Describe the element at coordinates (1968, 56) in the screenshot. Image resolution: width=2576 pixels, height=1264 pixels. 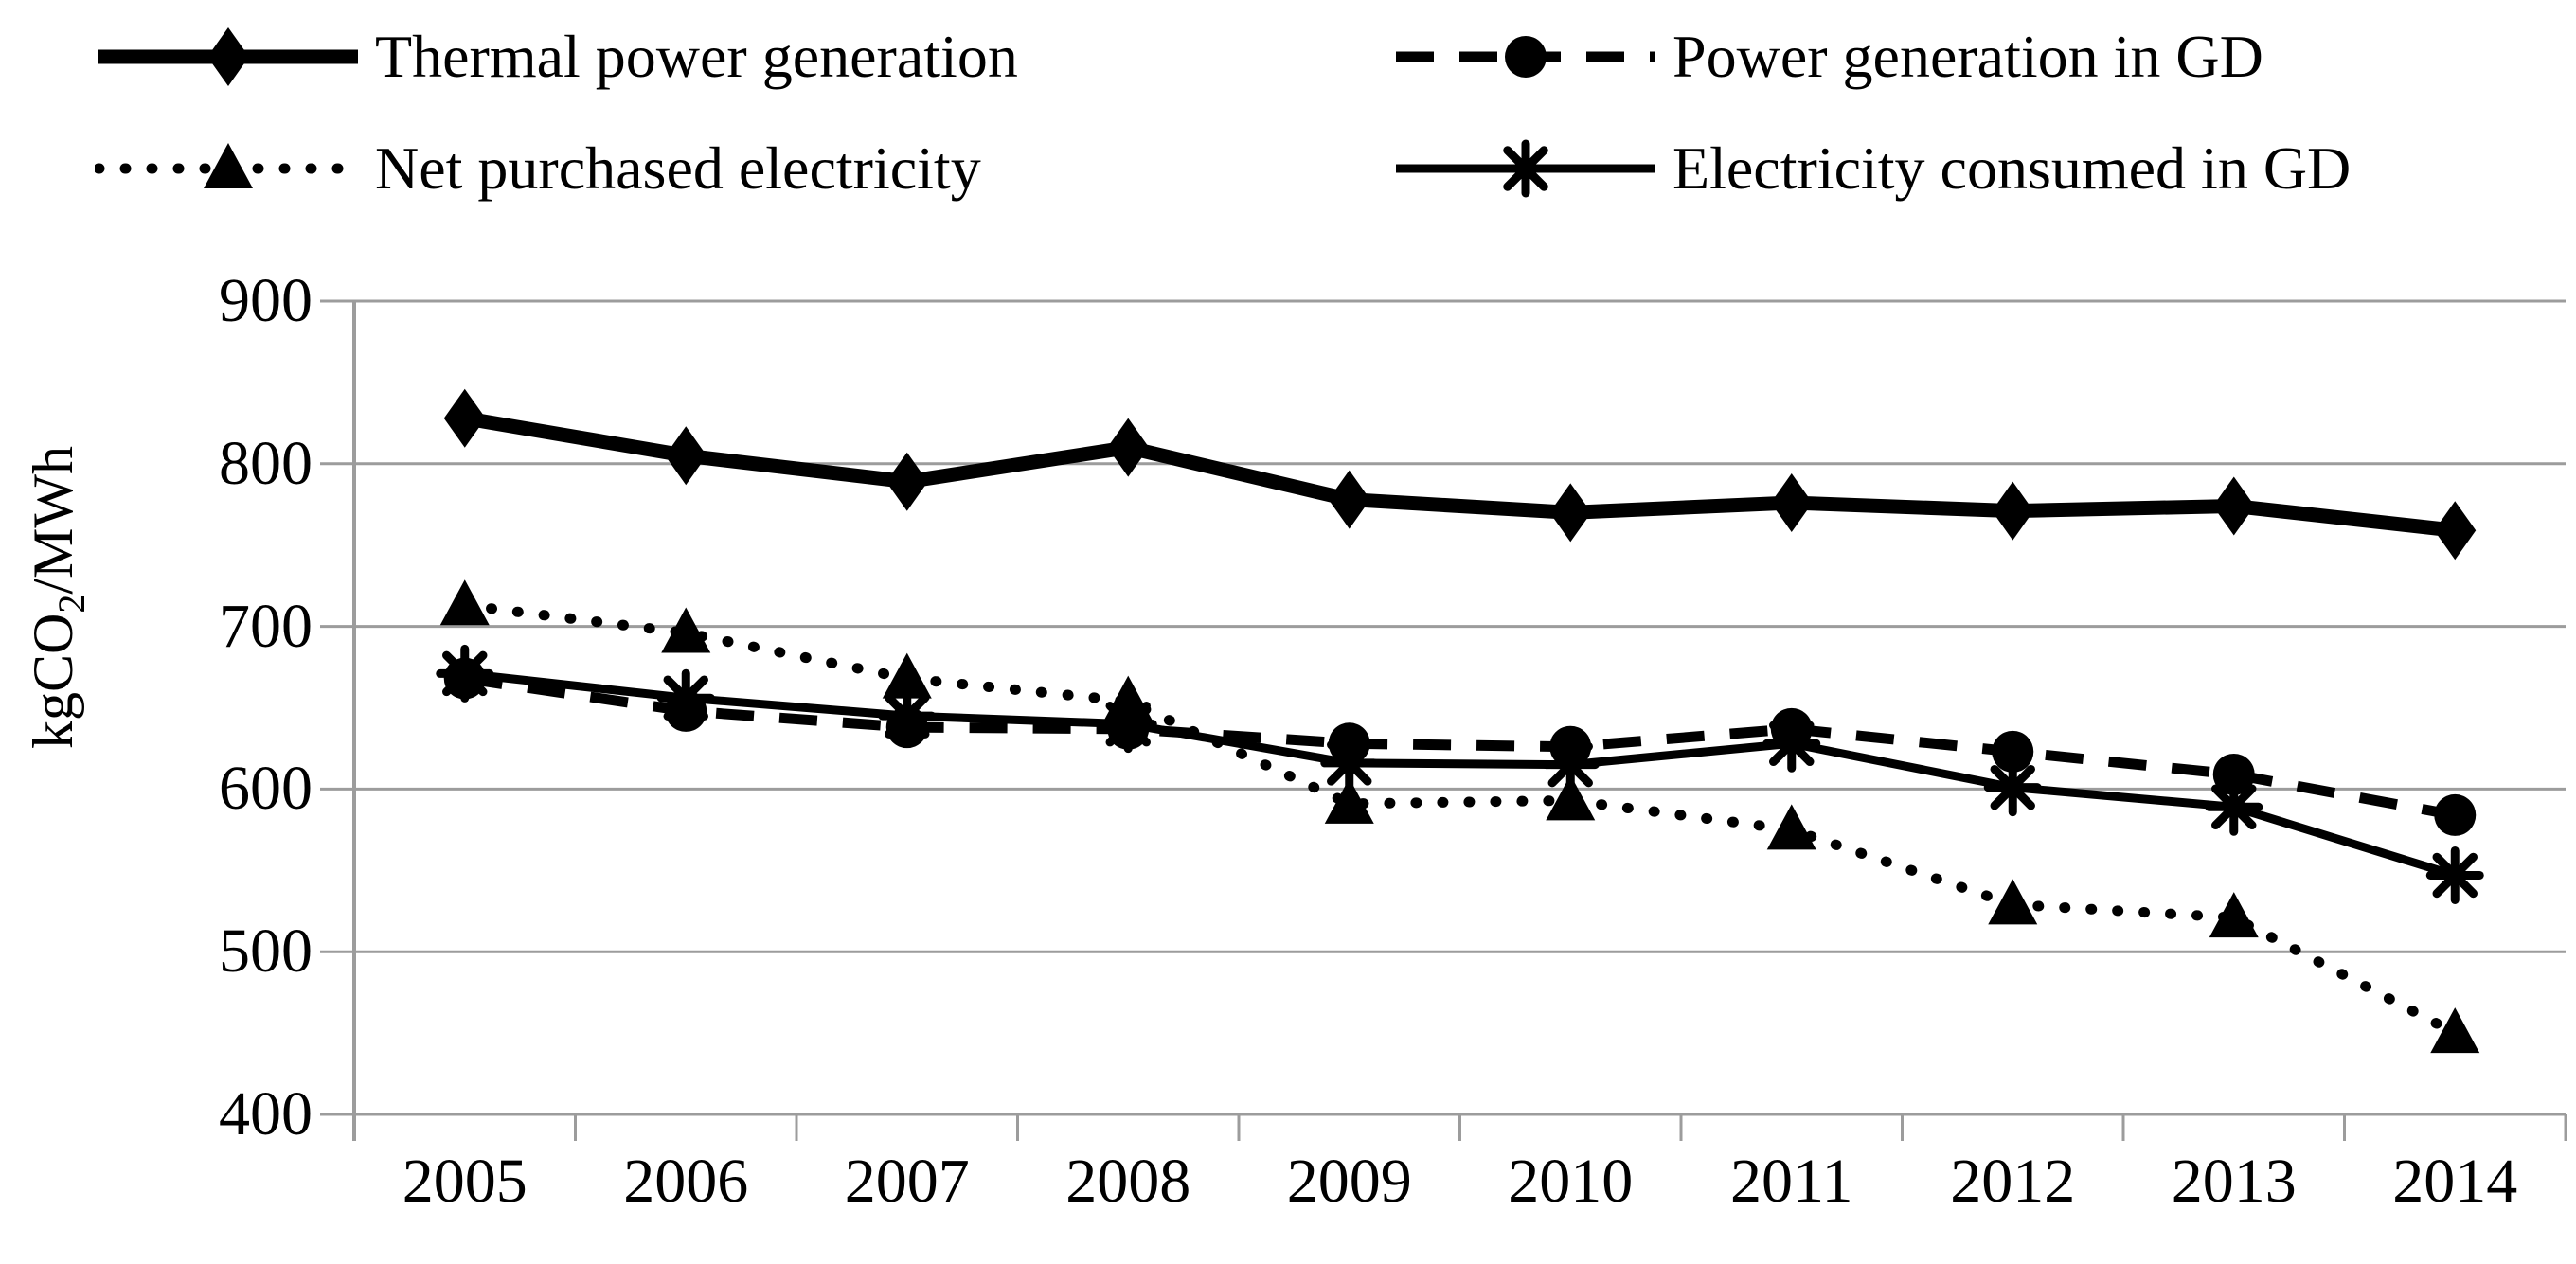
I see `legend-label: Power generation in GD` at that location.